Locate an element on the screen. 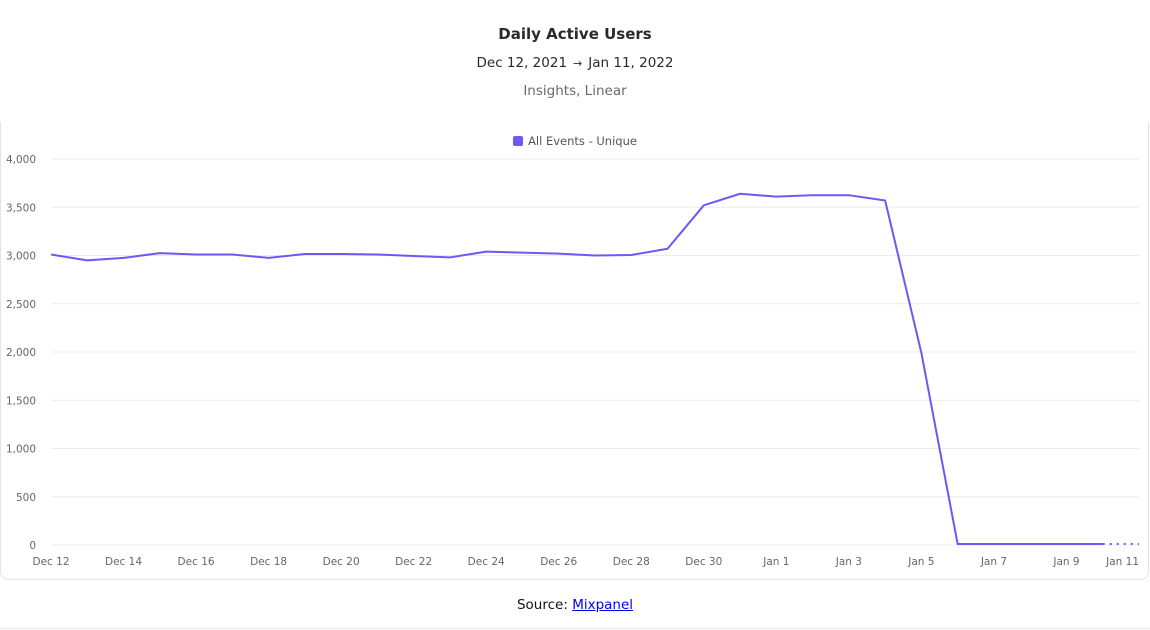  y-tick-label: 2,500 is located at coordinates (21, 305).